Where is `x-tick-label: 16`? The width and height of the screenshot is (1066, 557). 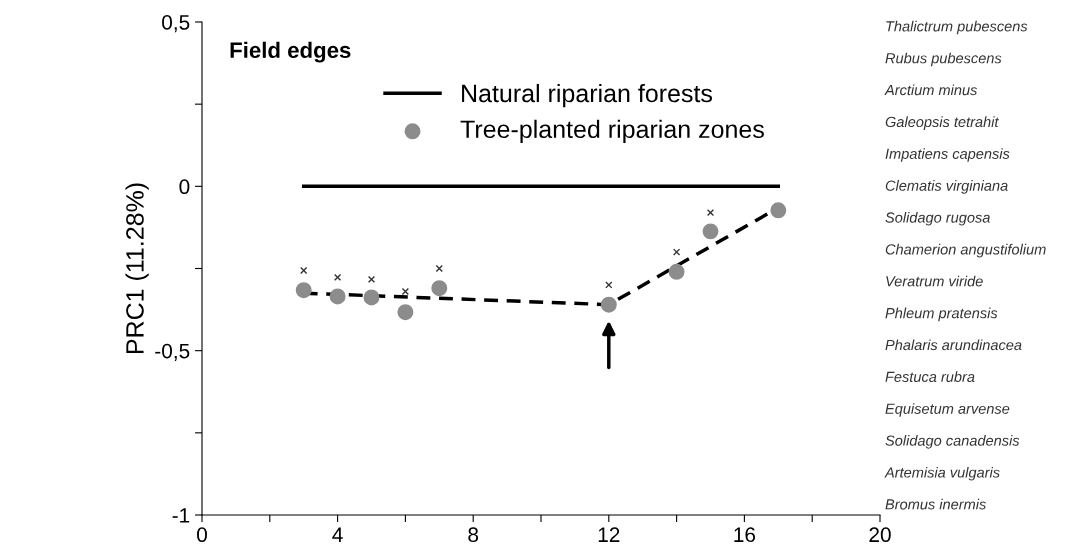 x-tick-label: 16 is located at coordinates (745, 535).